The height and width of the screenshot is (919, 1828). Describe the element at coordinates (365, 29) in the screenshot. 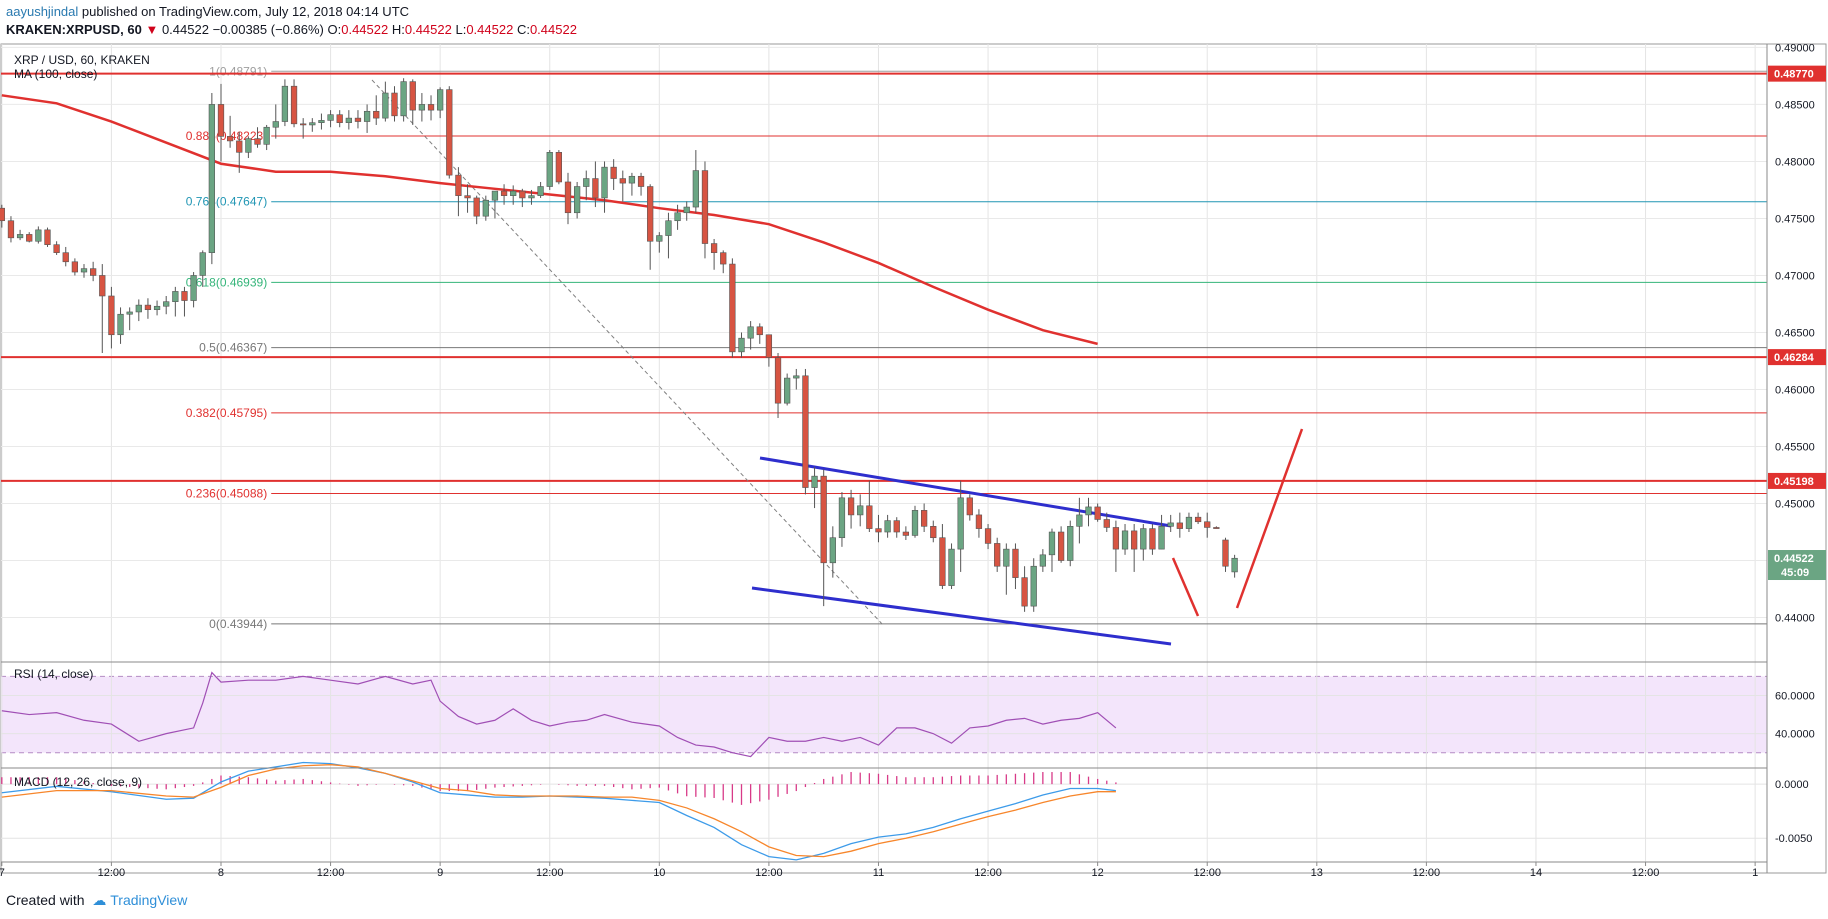

I see `ohlc-open: 0.44522` at that location.